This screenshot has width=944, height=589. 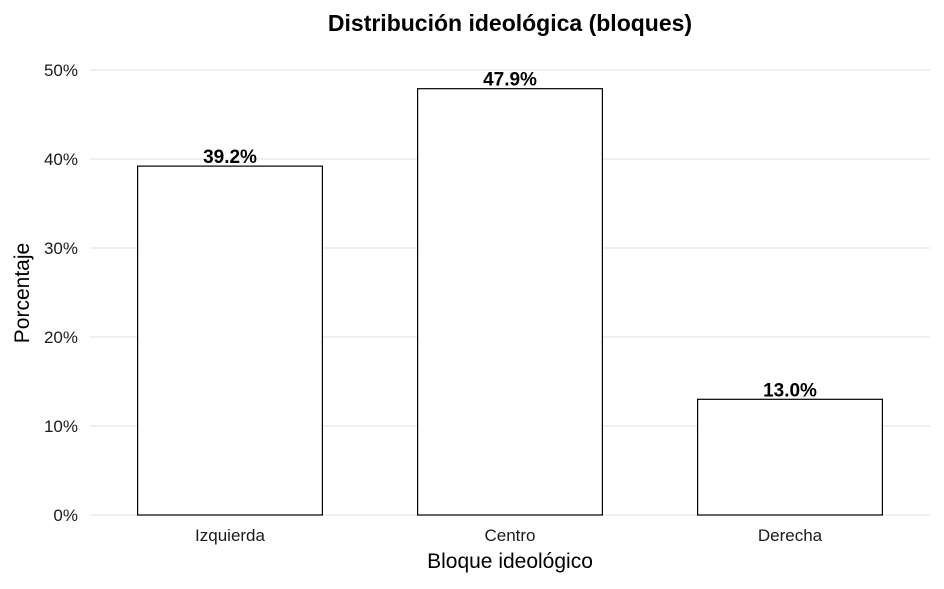 What do you see at coordinates (61, 293) in the screenshot?
I see `y-axis-ticks: 0% 10% 20% 30% 40% 50%` at bounding box center [61, 293].